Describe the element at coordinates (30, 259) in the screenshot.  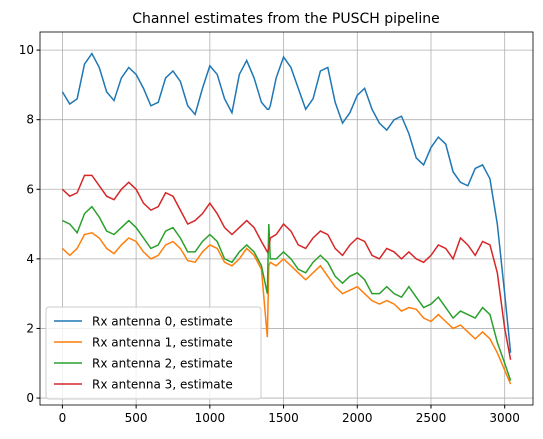
I see `y-tick-label: 4` at that location.